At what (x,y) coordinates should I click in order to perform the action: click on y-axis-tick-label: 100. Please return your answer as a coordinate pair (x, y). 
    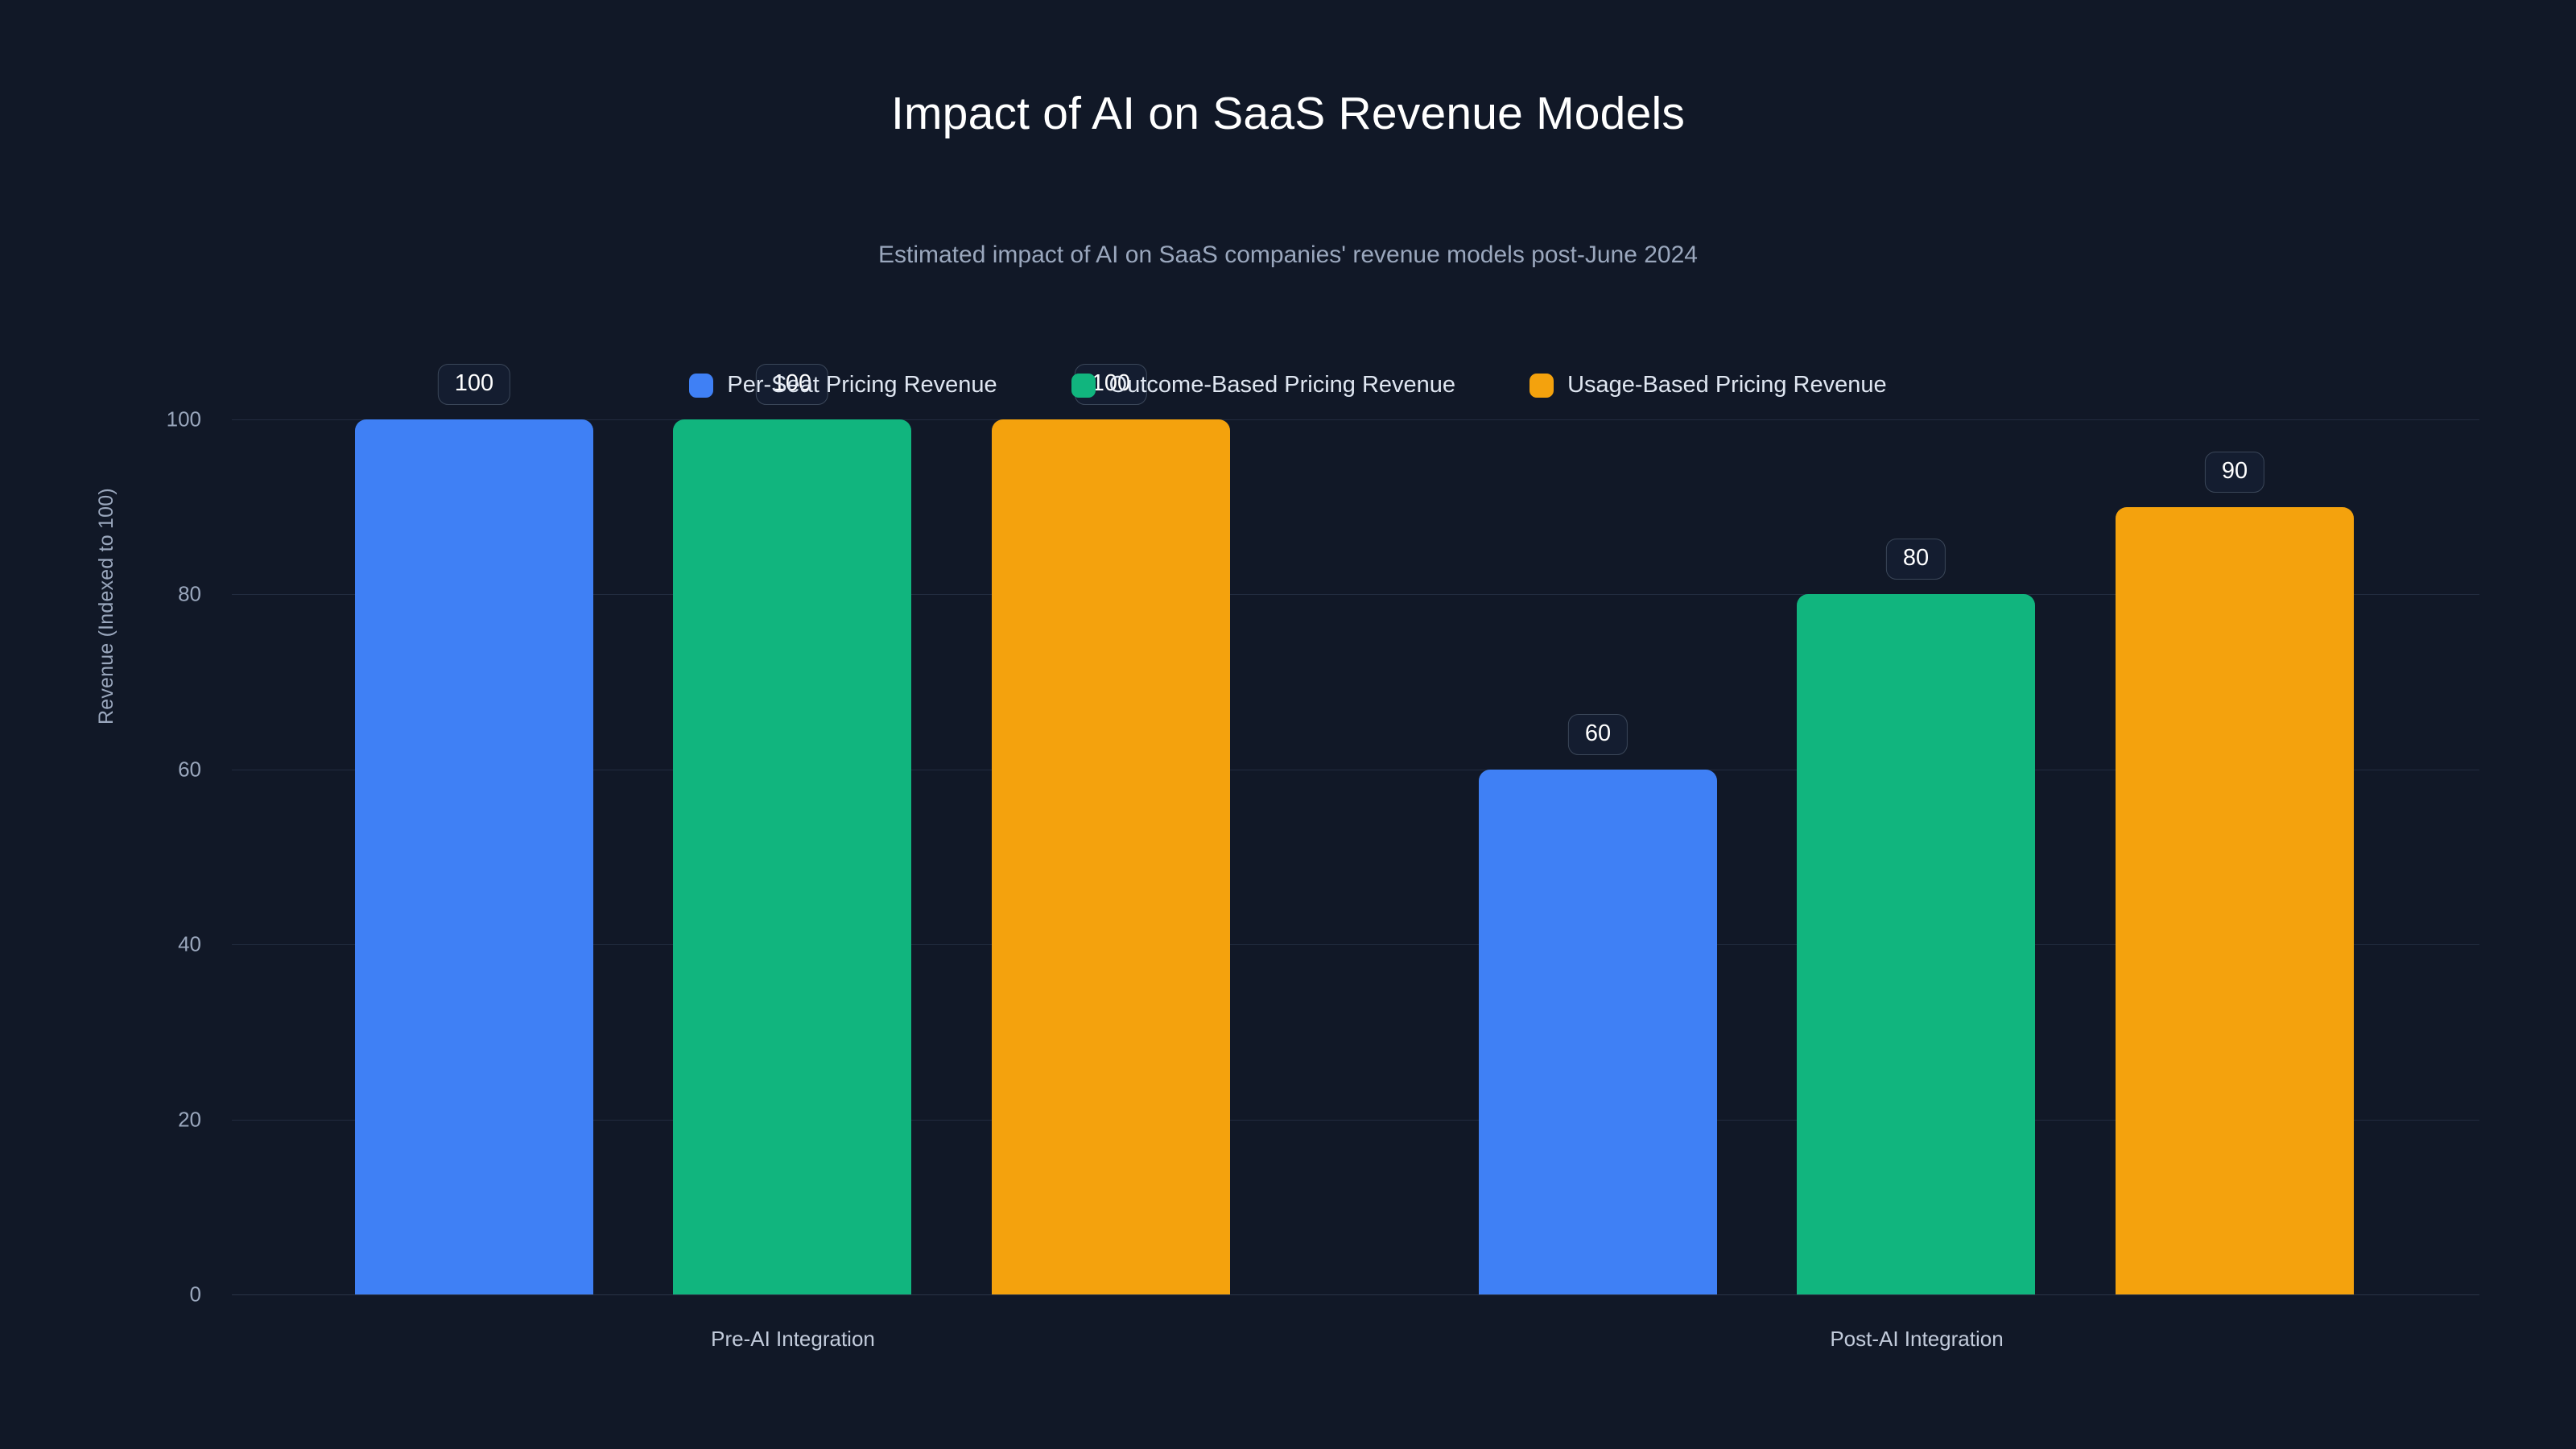
    Looking at the image, I should click on (183, 419).